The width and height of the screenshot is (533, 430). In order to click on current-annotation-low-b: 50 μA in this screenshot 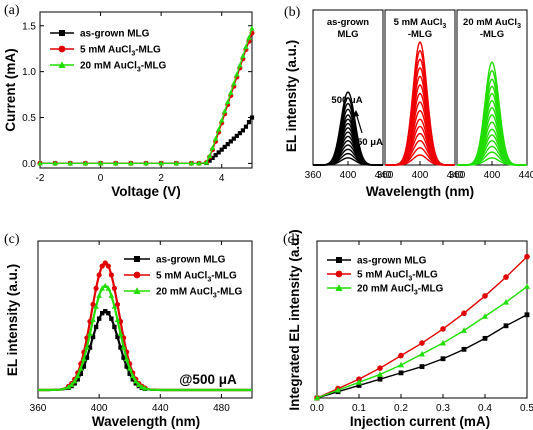, I will do `click(370, 142)`.